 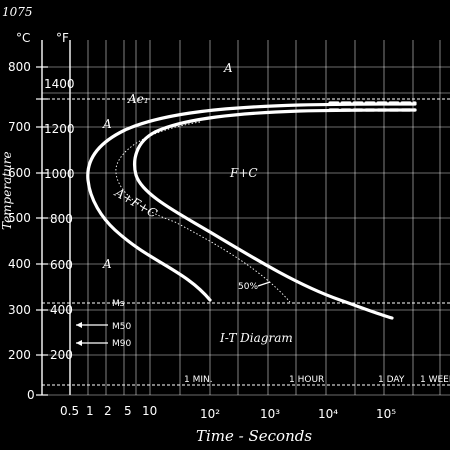 What do you see at coordinates (19, 218) in the screenshot?
I see `svg-text: 500` at bounding box center [19, 218].